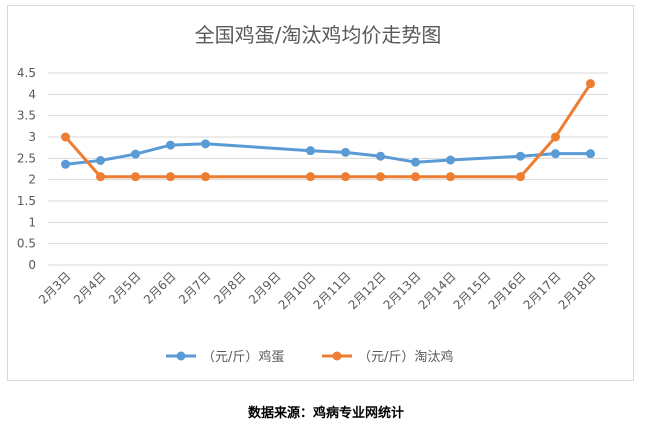 Image resolution: width=652 pixels, height=430 pixels. I want to click on legend-item: （元/斤）鸡蛋, so click(225, 357).